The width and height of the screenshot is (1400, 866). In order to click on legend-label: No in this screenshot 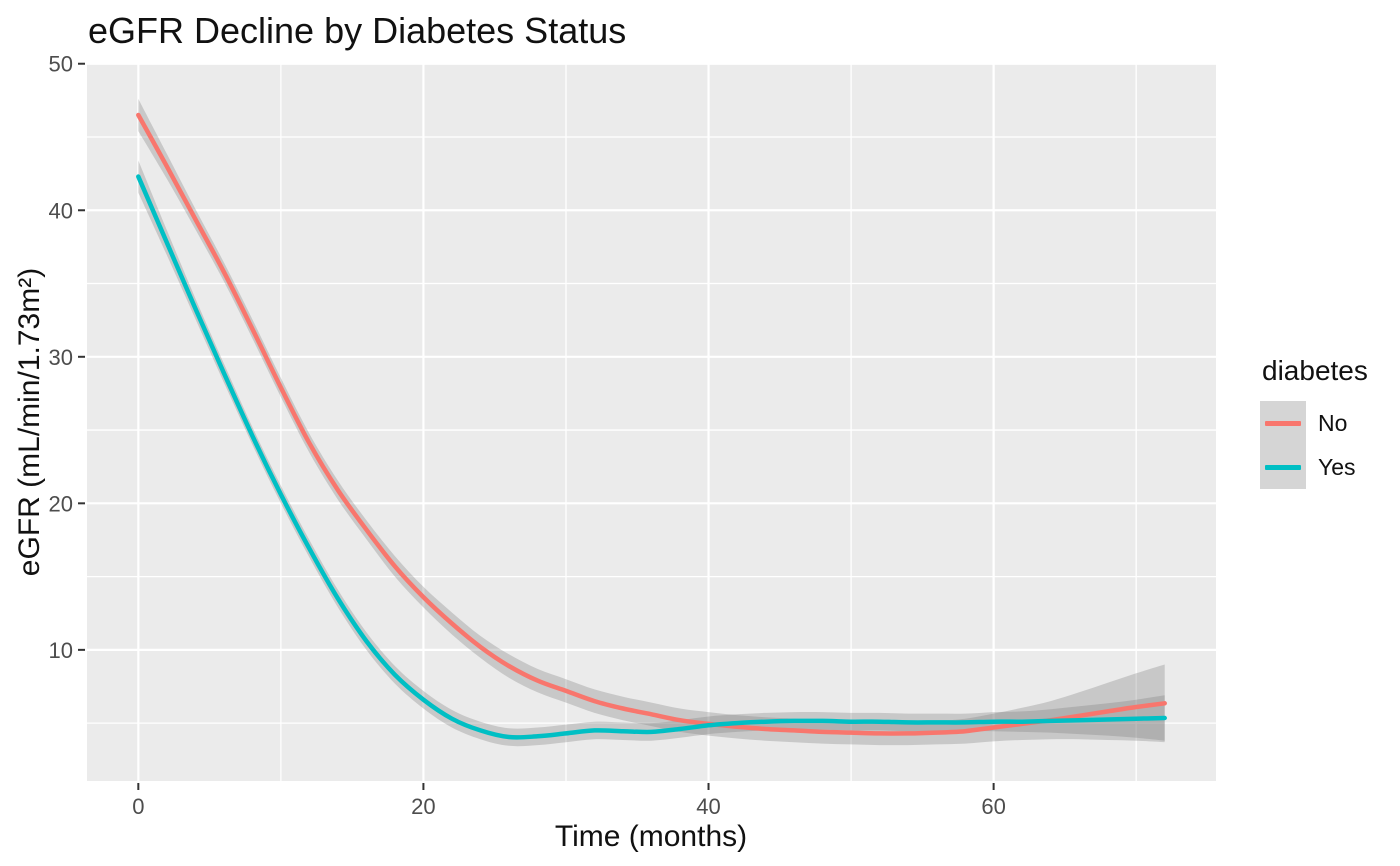, I will do `click(1333, 422)`.